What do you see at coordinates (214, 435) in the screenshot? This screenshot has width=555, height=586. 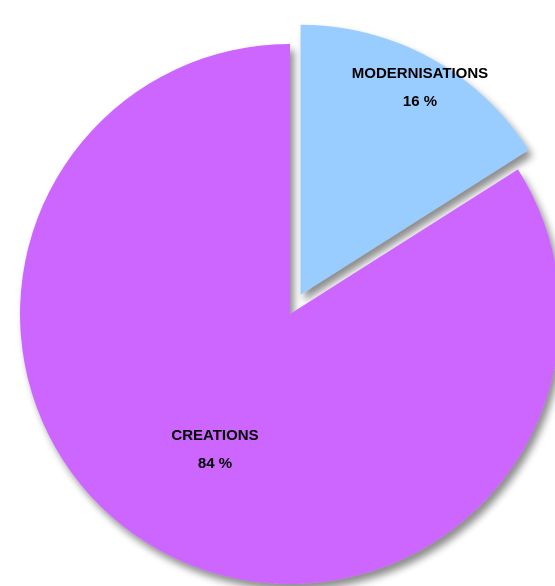 I see `slice-label-creations: CREATIONS` at bounding box center [214, 435].